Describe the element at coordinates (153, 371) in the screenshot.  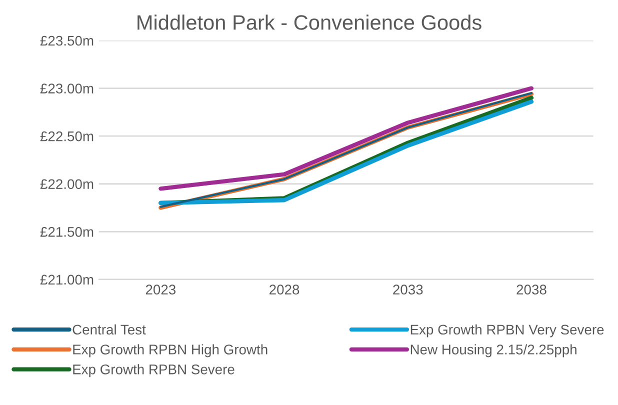
I see `legend-label: Exp Growth RPBN Severe` at that location.